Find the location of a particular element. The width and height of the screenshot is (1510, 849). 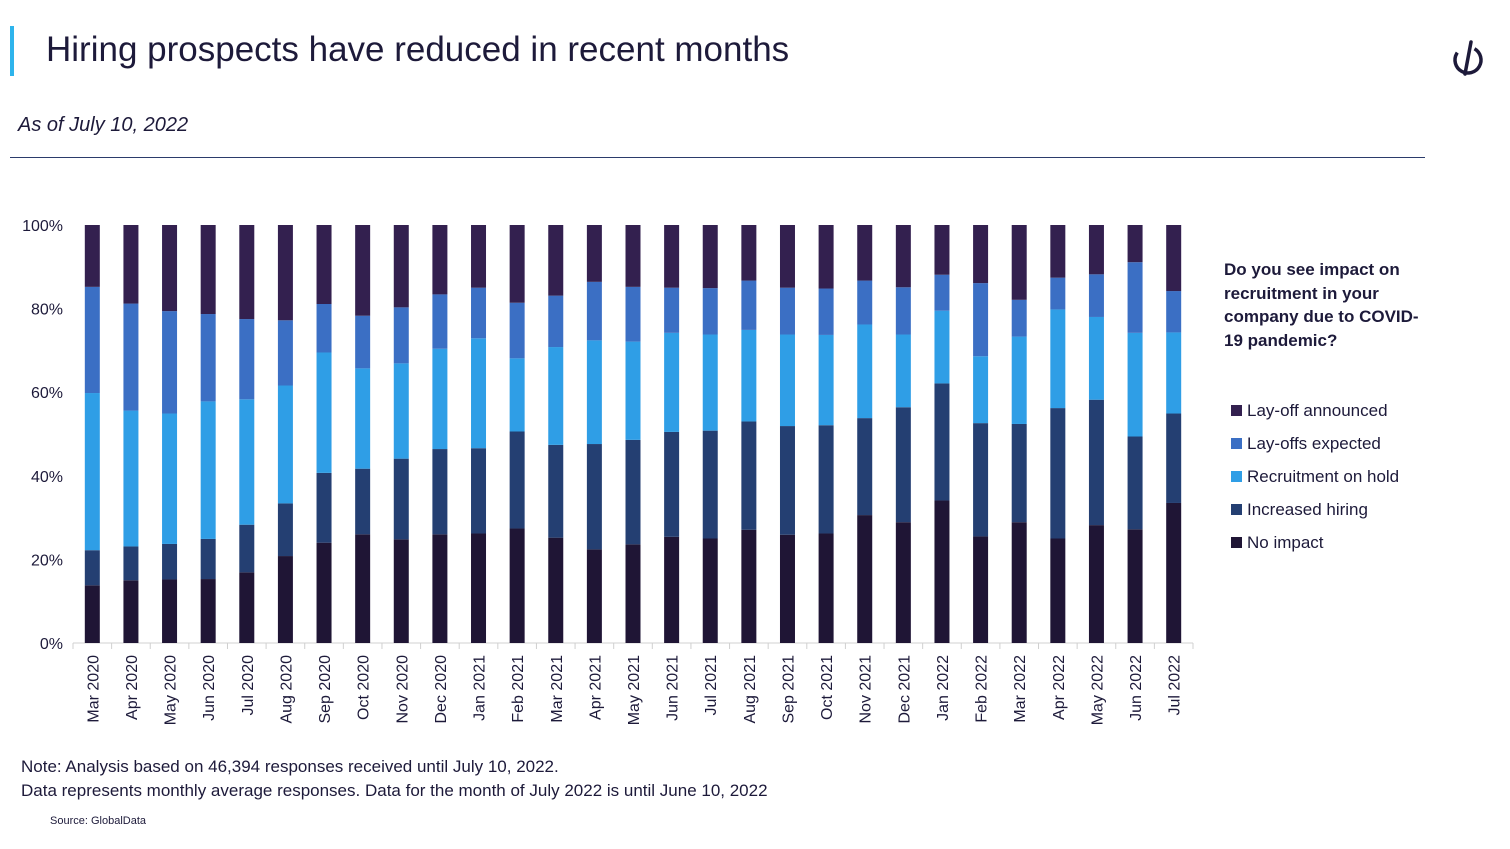

x-tick-label: Oct 2021 is located at coordinates (827, 687).